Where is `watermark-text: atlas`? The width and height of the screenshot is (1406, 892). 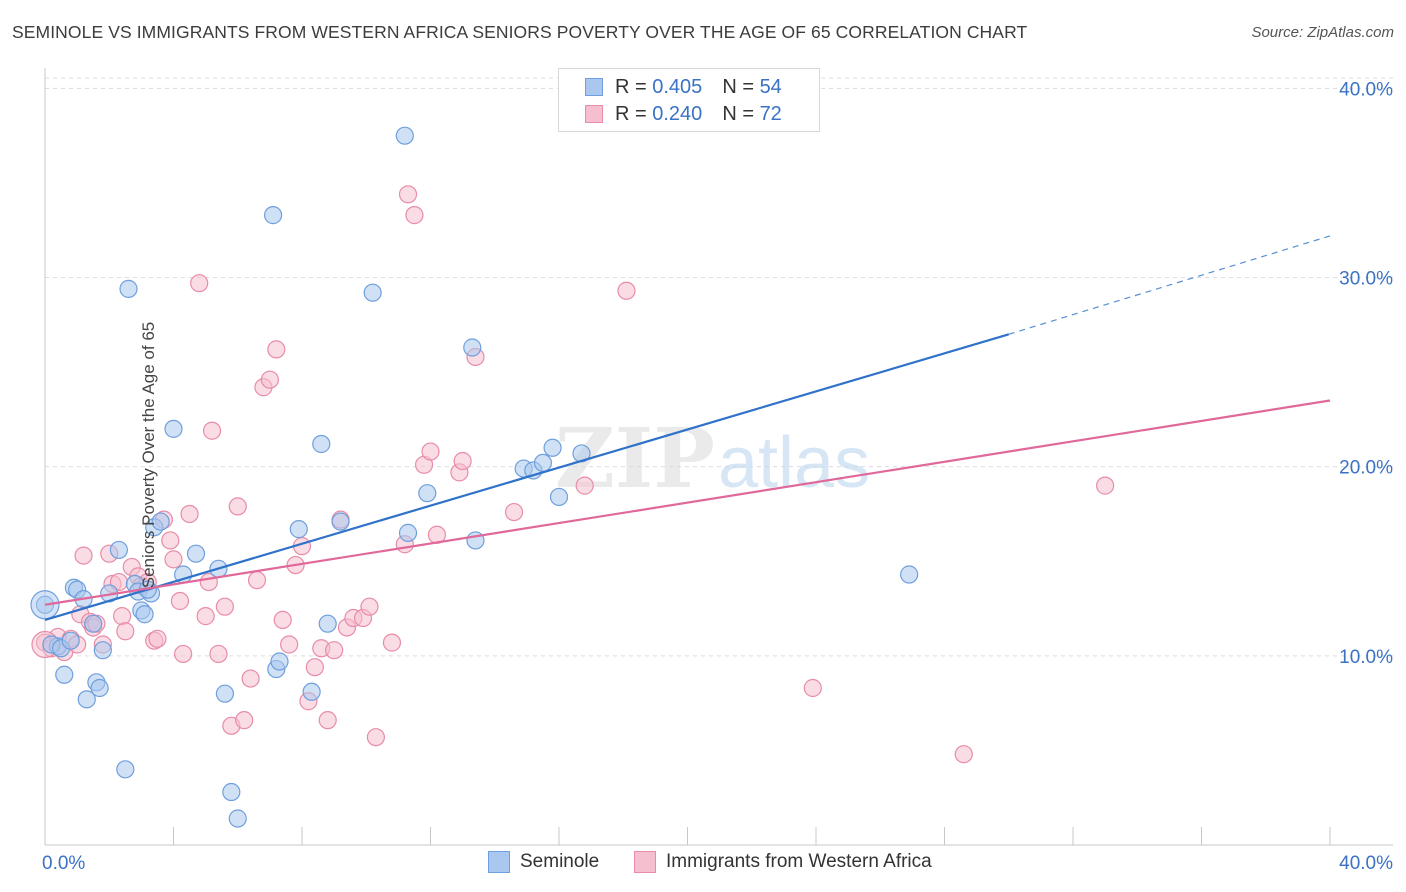 watermark-text: atlas is located at coordinates (794, 463).